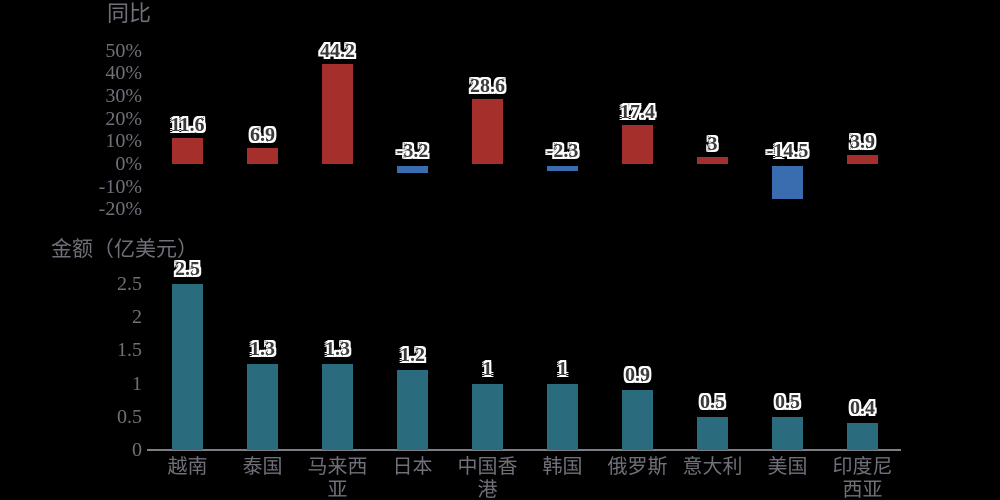 The height and width of the screenshot is (500, 1000). Describe the element at coordinates (524, 450) in the screenshot. I see `amount-x-axis-line` at that location.